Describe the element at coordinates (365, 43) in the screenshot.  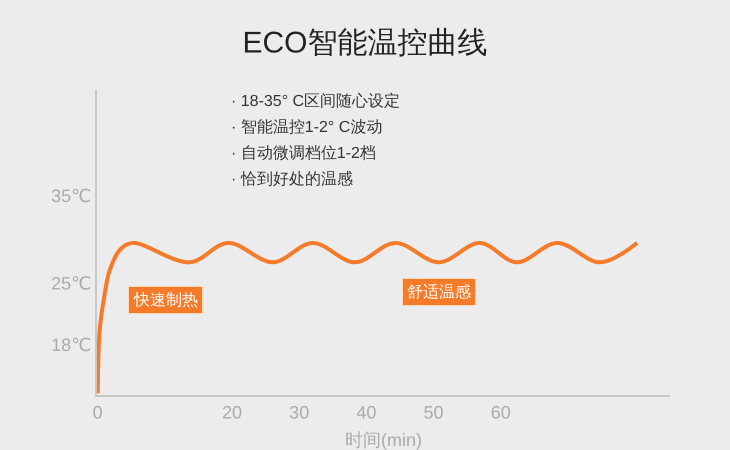
I see `chart-title: ECO智能温控曲线` at that location.